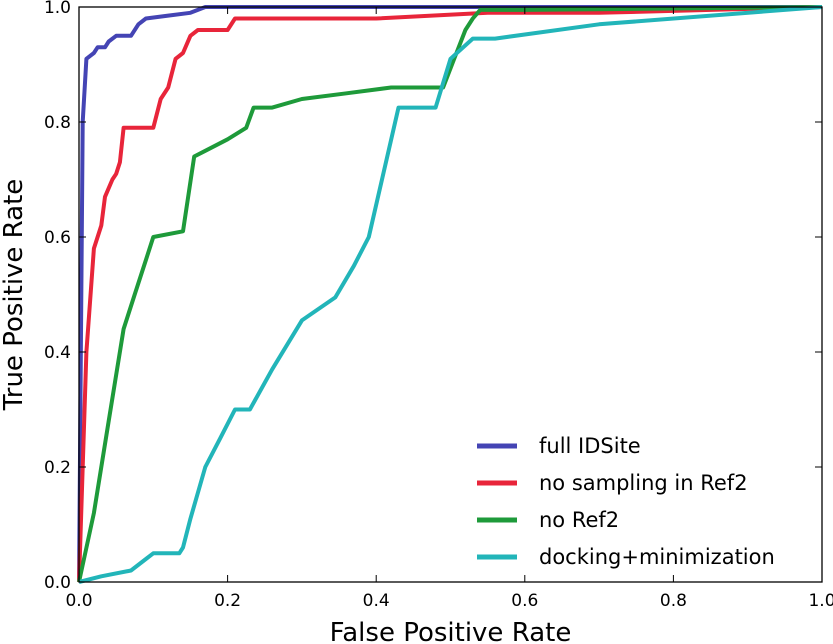 The width and height of the screenshot is (833, 644). Describe the element at coordinates (57, 468) in the screenshot. I see `y-tick-label: 0.2` at that location.